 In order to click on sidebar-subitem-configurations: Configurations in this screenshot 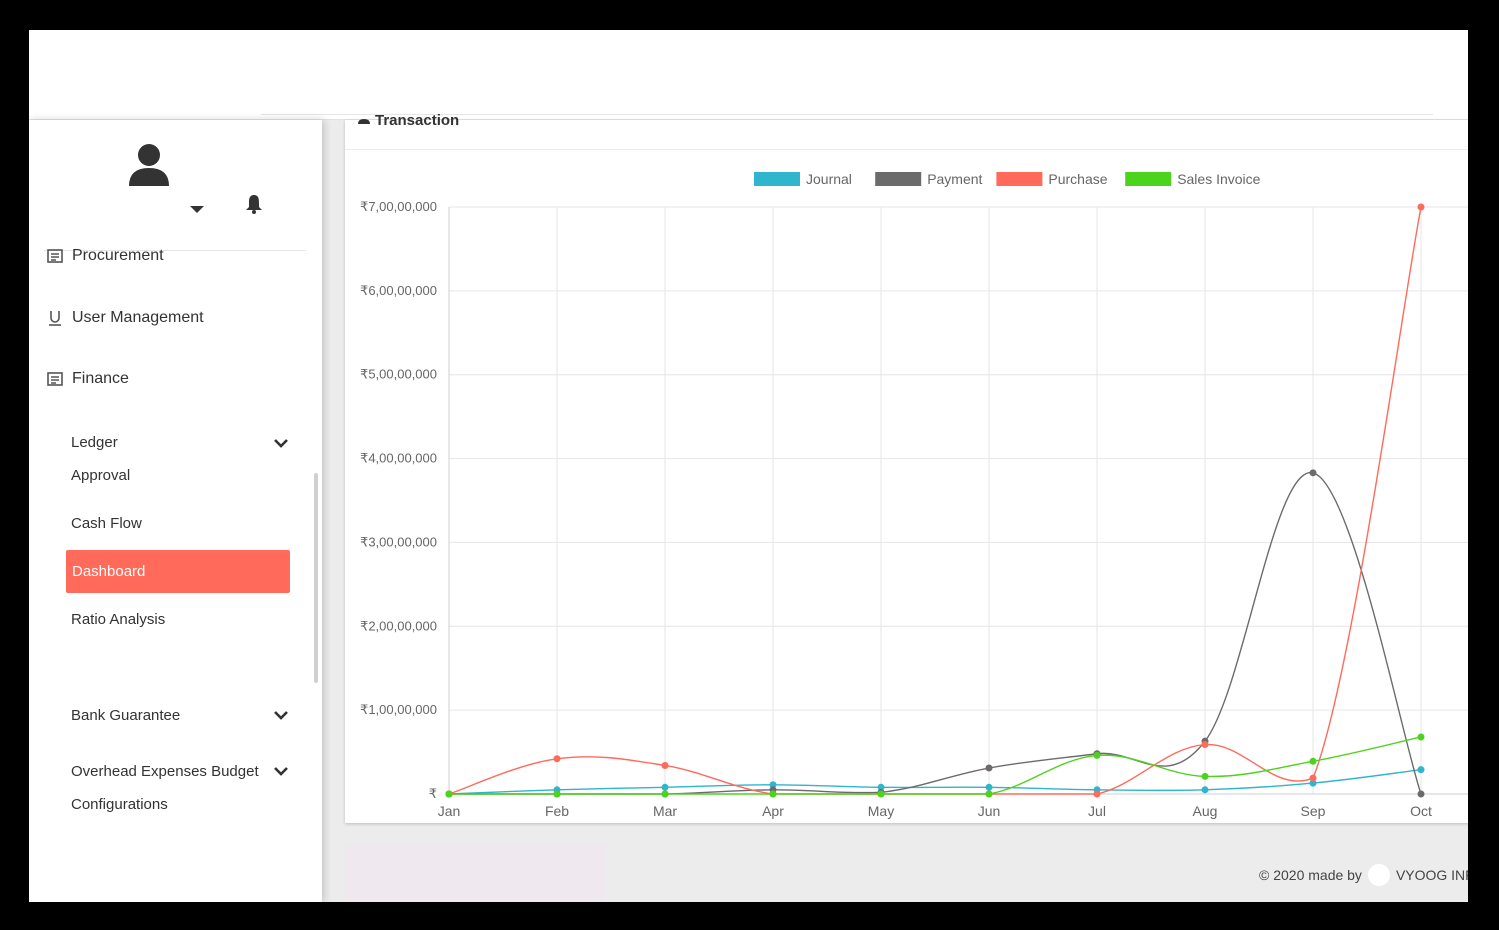, I will do `click(119, 804)`.